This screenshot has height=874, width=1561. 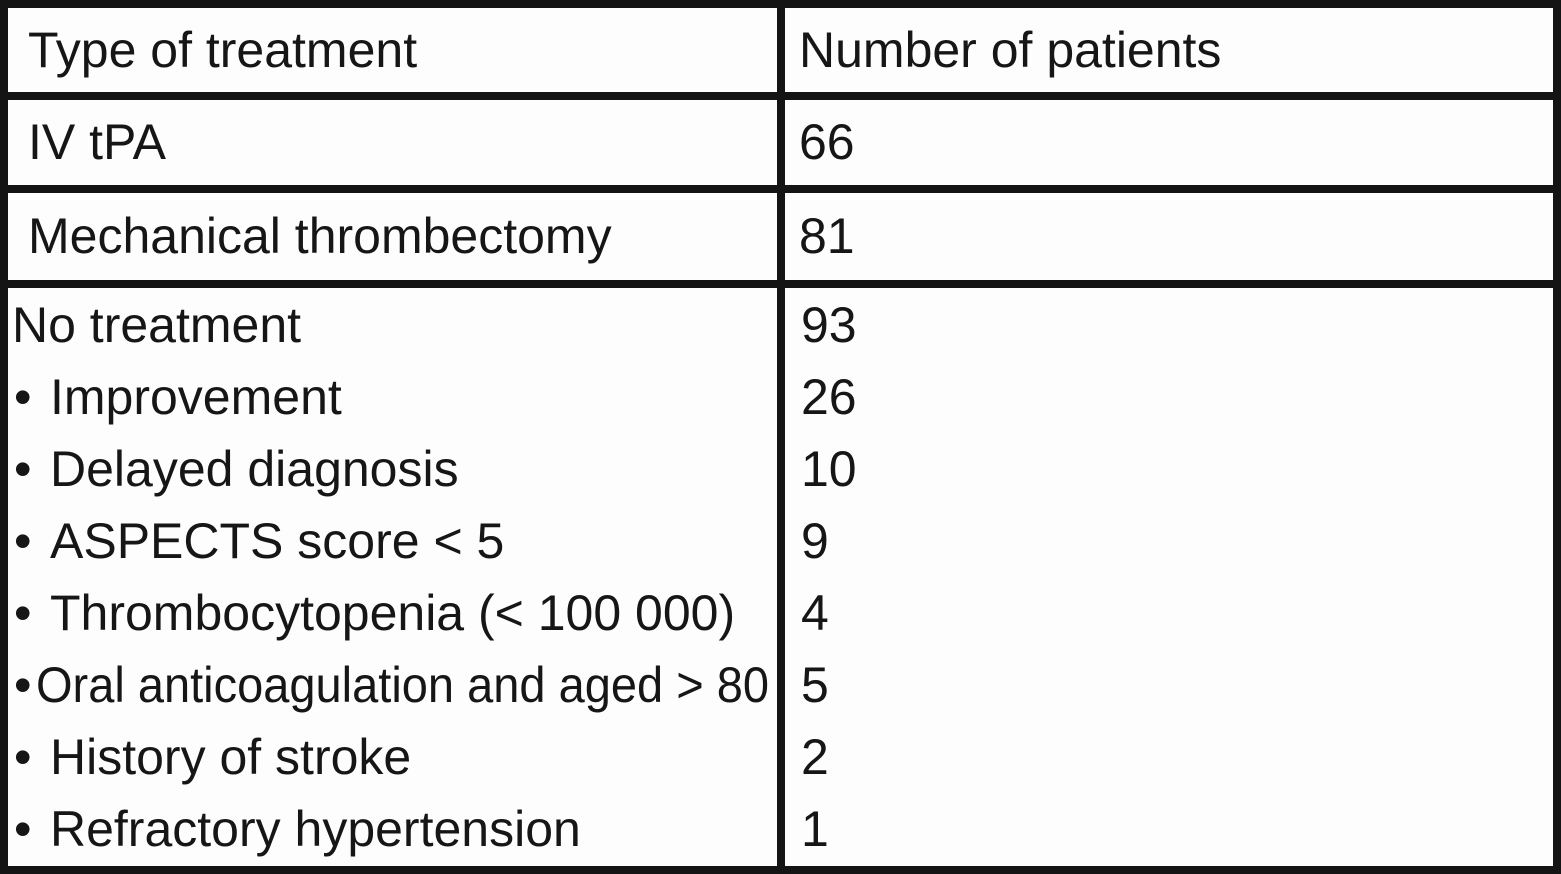 I want to click on sub-item-label: ASPECTS score < 5, so click(x=277, y=540).